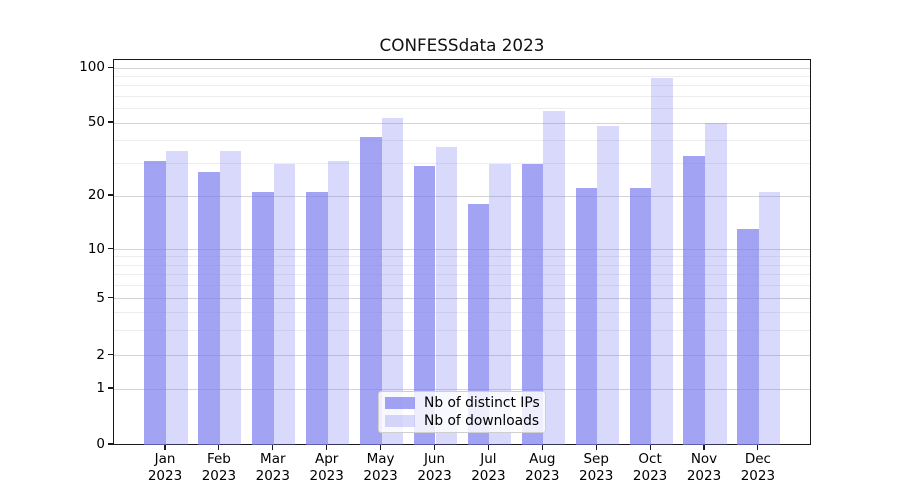 The width and height of the screenshot is (900, 500). What do you see at coordinates (532, 304) in the screenshot?
I see `bar-ips-aug` at bounding box center [532, 304].